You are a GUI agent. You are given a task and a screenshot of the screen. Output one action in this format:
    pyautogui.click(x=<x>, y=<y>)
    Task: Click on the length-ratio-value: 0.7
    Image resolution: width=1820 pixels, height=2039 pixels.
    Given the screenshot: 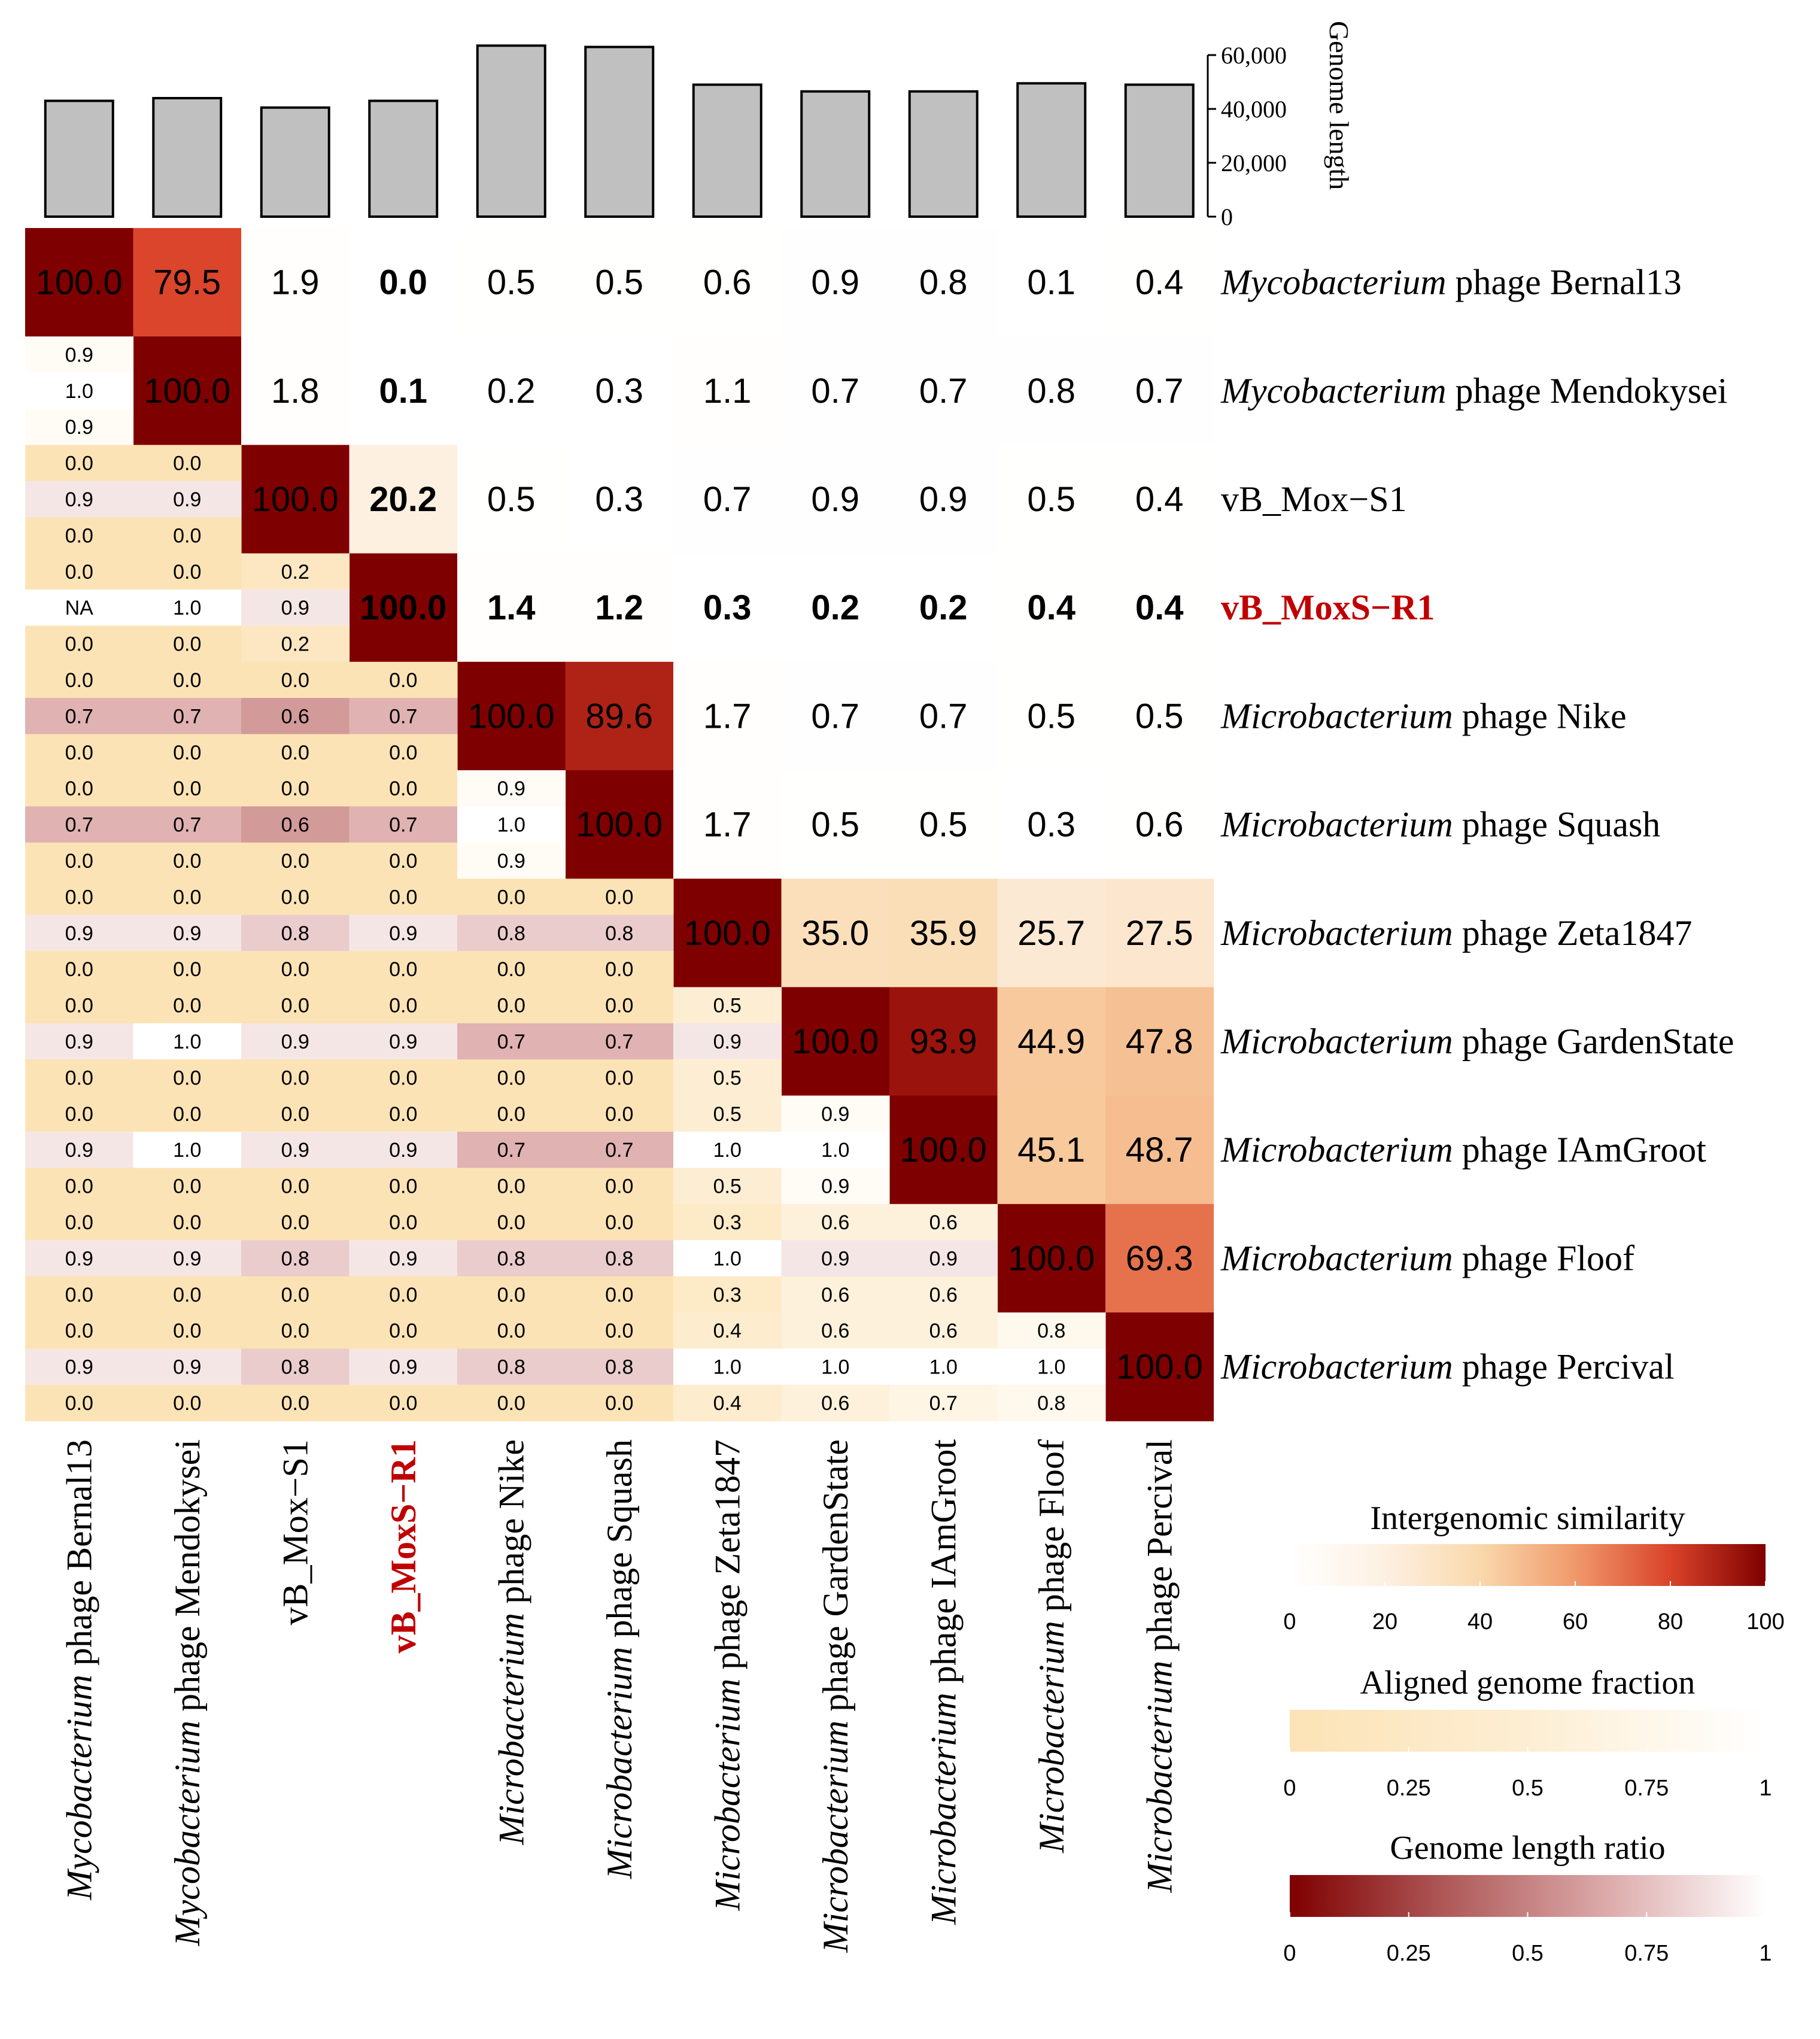 What is the action you would take?
    pyautogui.click(x=187, y=716)
    